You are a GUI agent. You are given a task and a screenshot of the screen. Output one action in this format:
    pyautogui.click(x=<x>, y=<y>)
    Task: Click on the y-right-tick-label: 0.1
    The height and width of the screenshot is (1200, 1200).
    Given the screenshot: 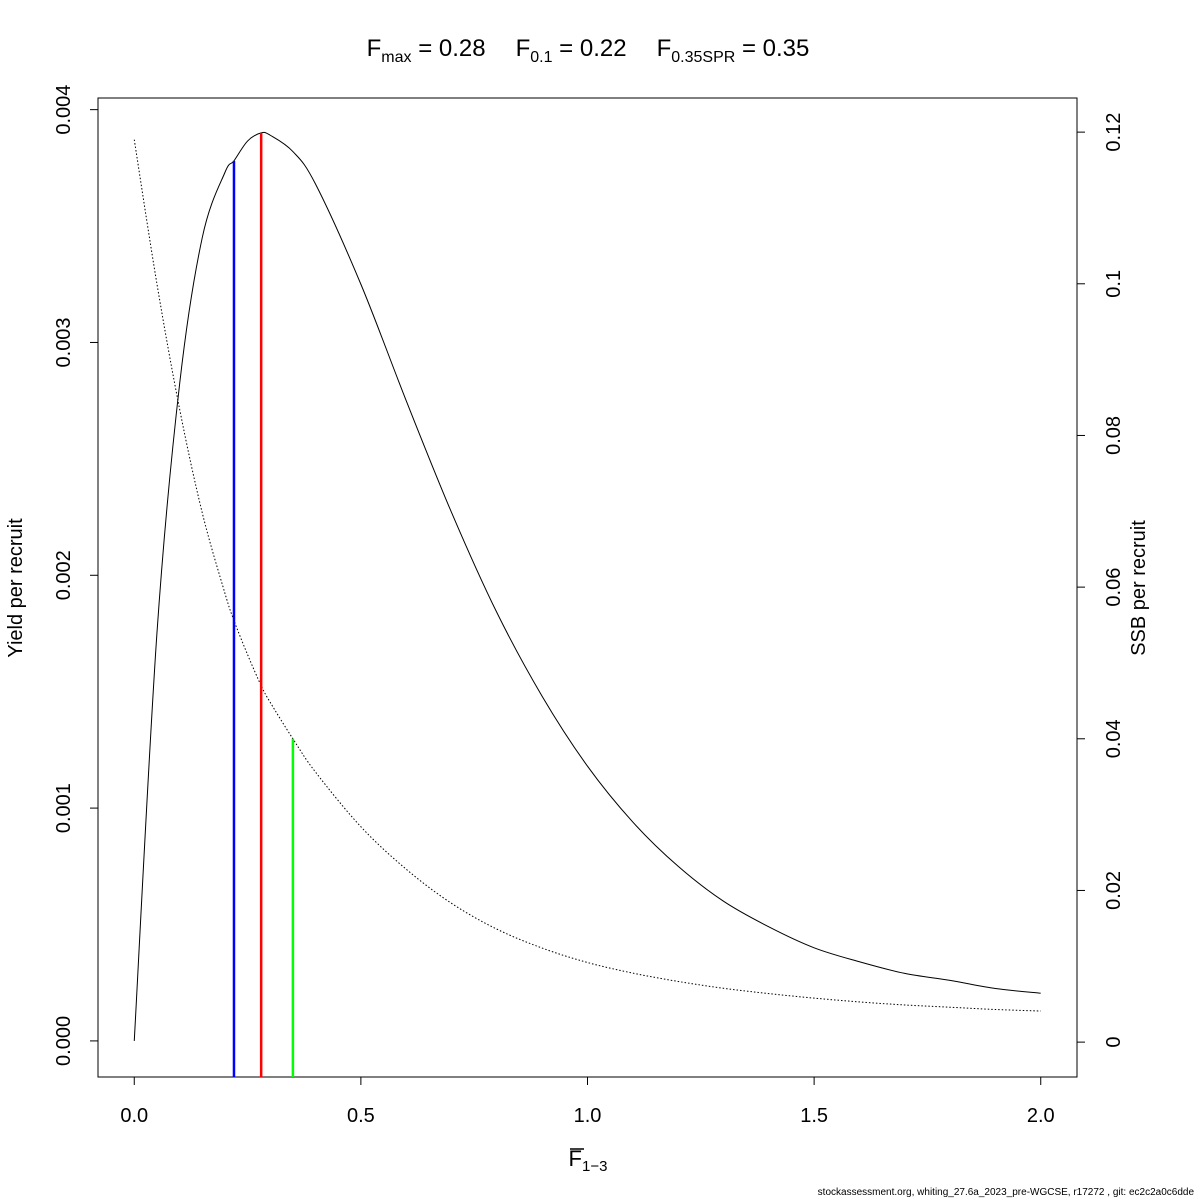 What is the action you would take?
    pyautogui.click(x=1114, y=284)
    